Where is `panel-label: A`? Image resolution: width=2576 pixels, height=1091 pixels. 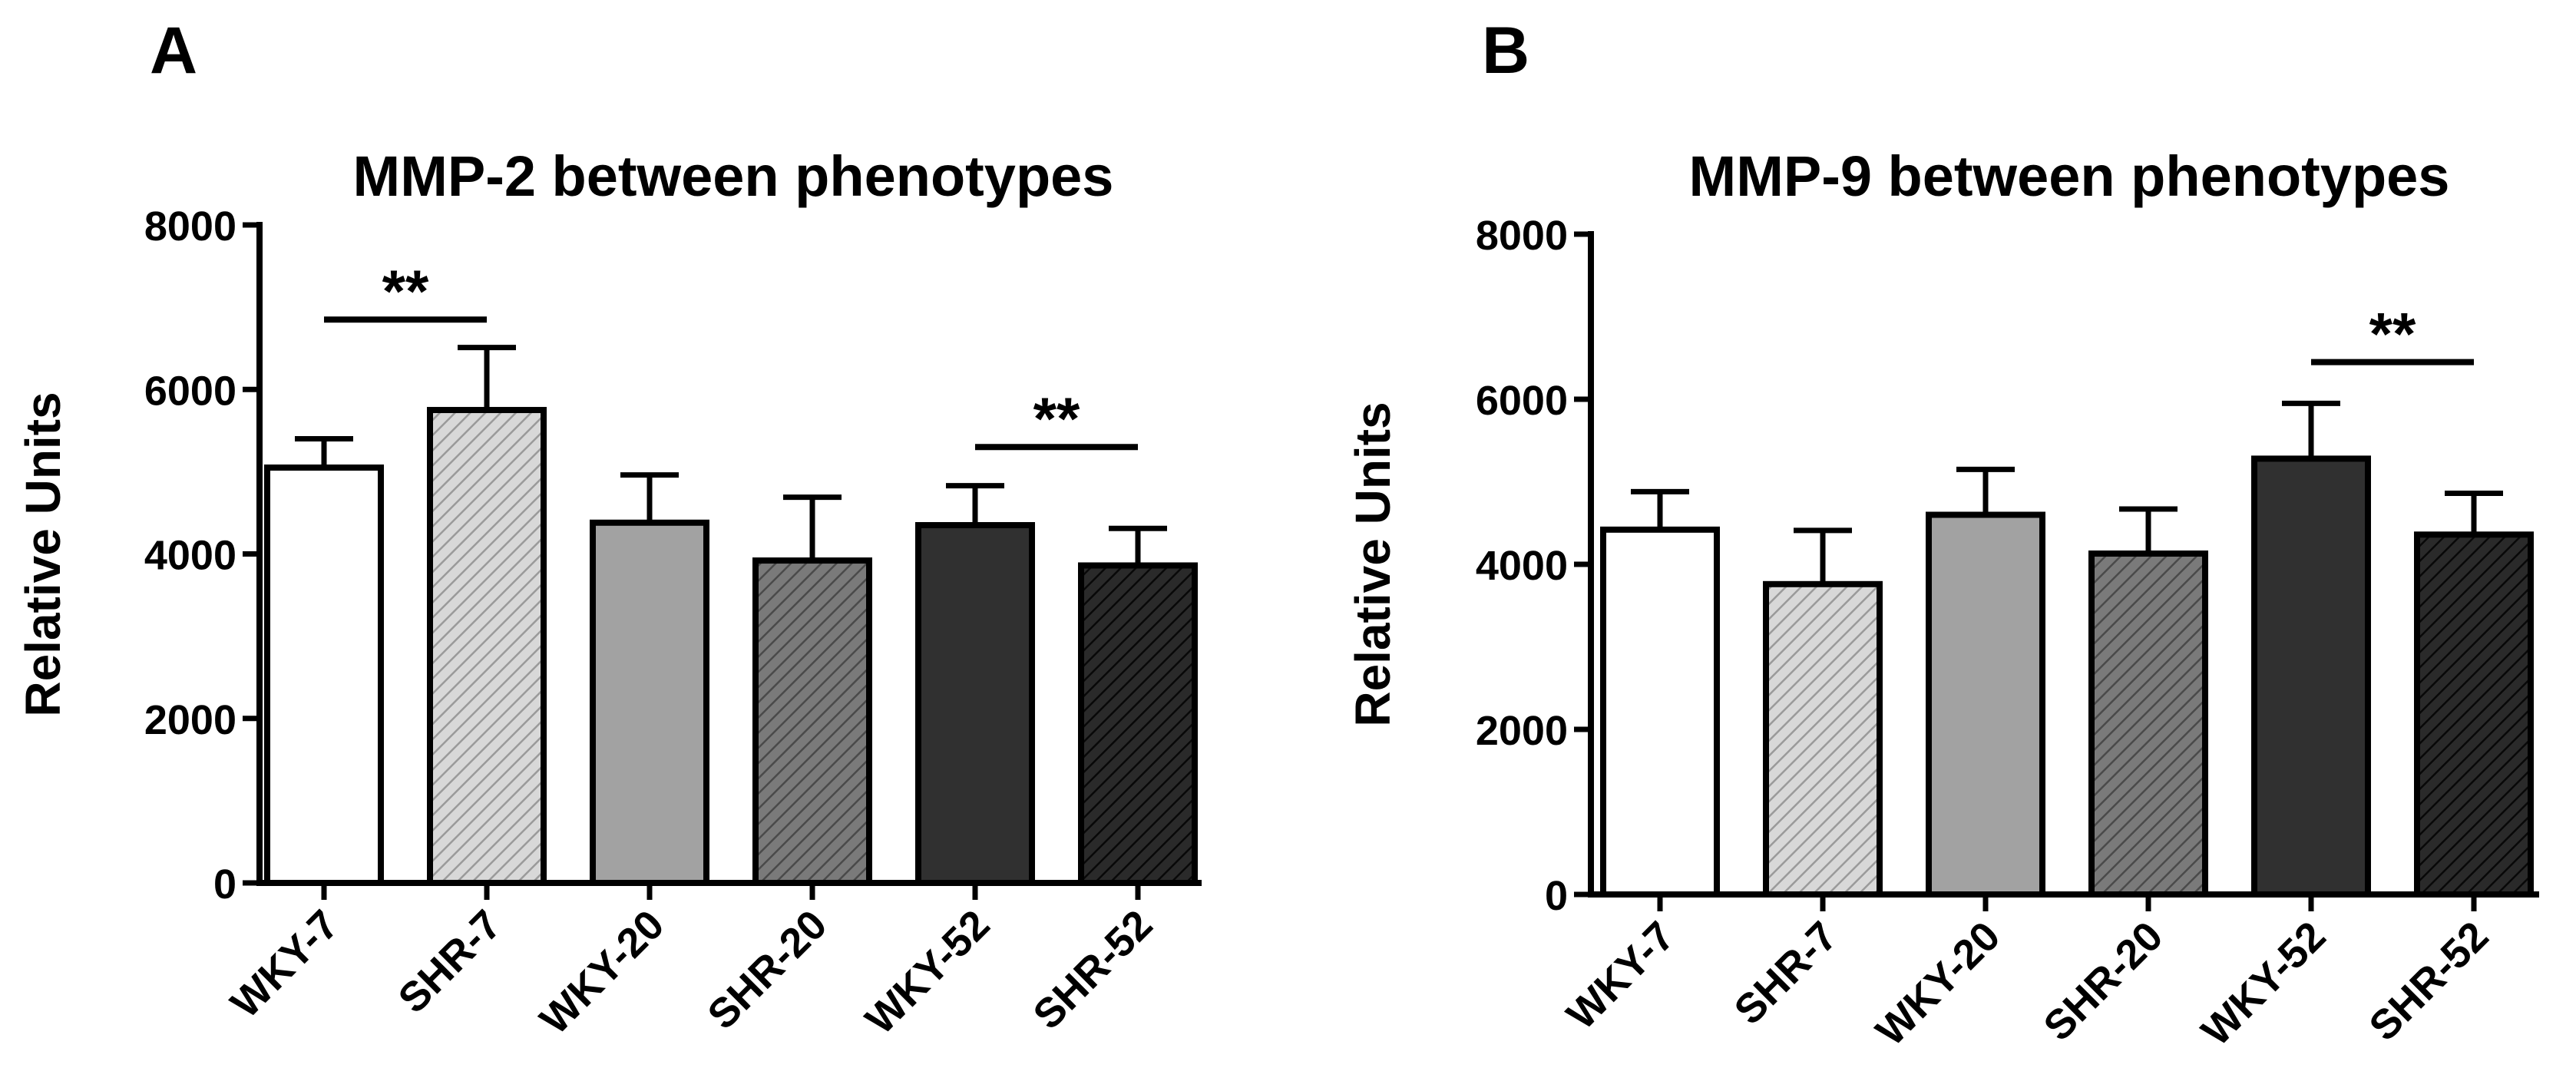 panel-label: A is located at coordinates (173, 51).